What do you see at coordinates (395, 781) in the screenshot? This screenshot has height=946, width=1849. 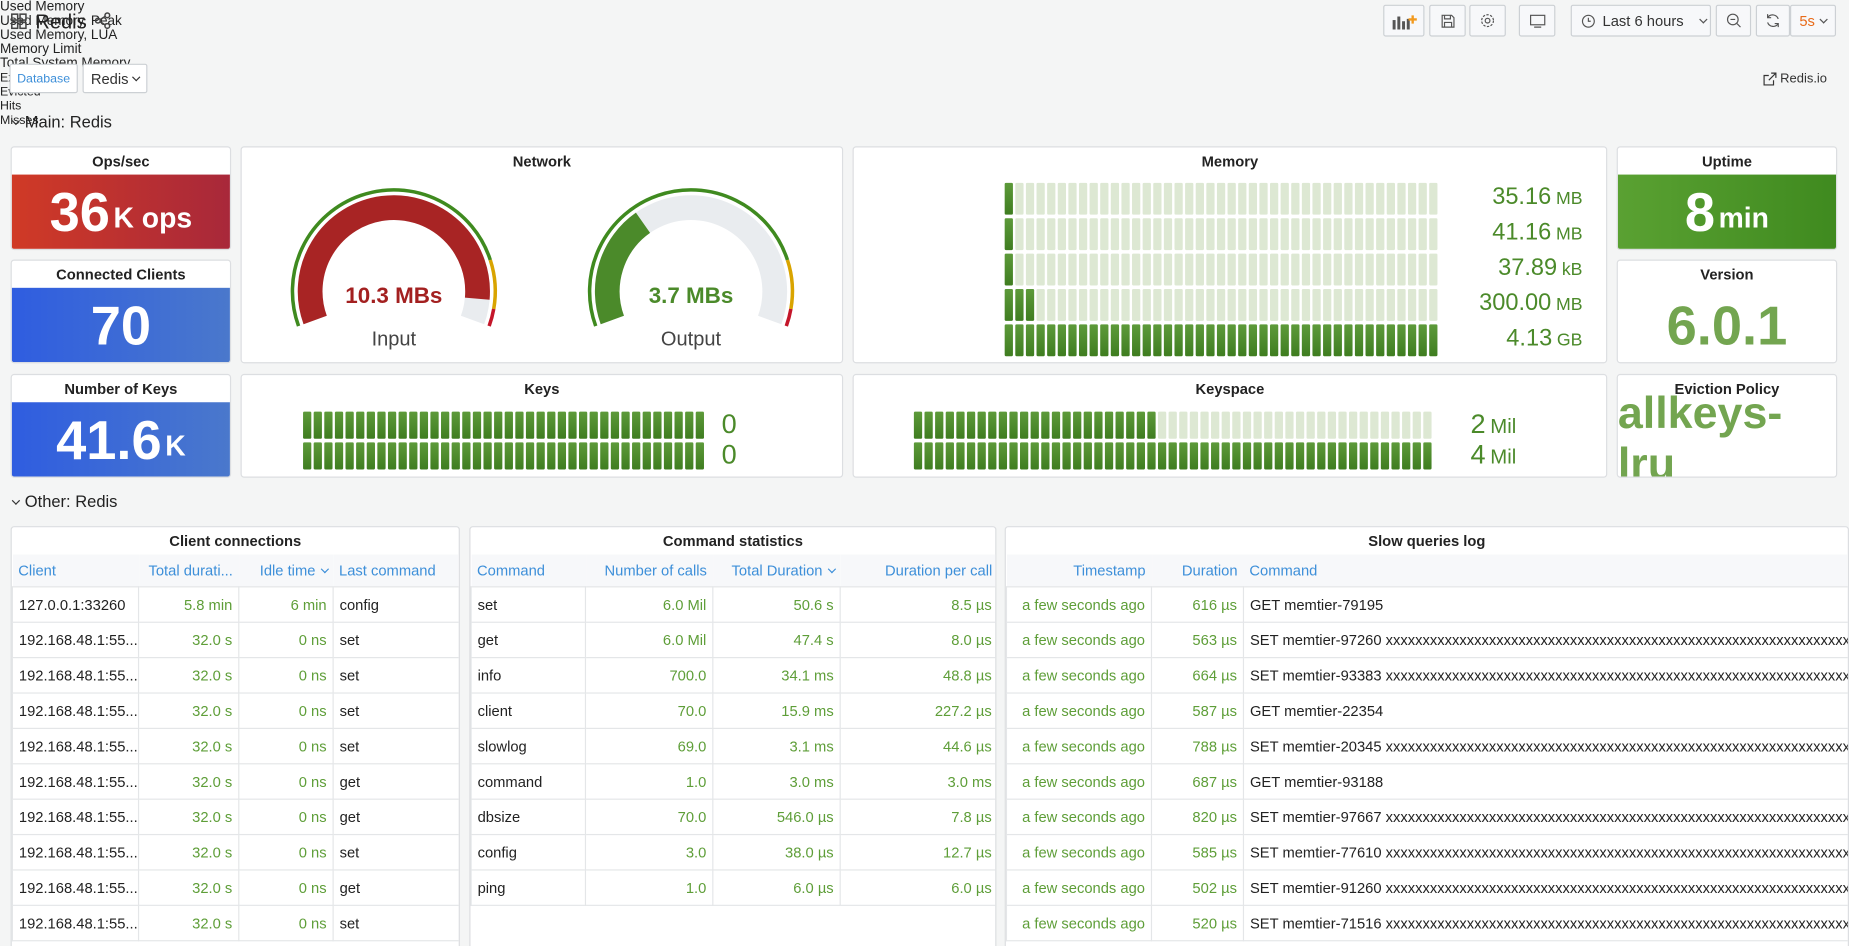 I see `table-cell: get` at bounding box center [395, 781].